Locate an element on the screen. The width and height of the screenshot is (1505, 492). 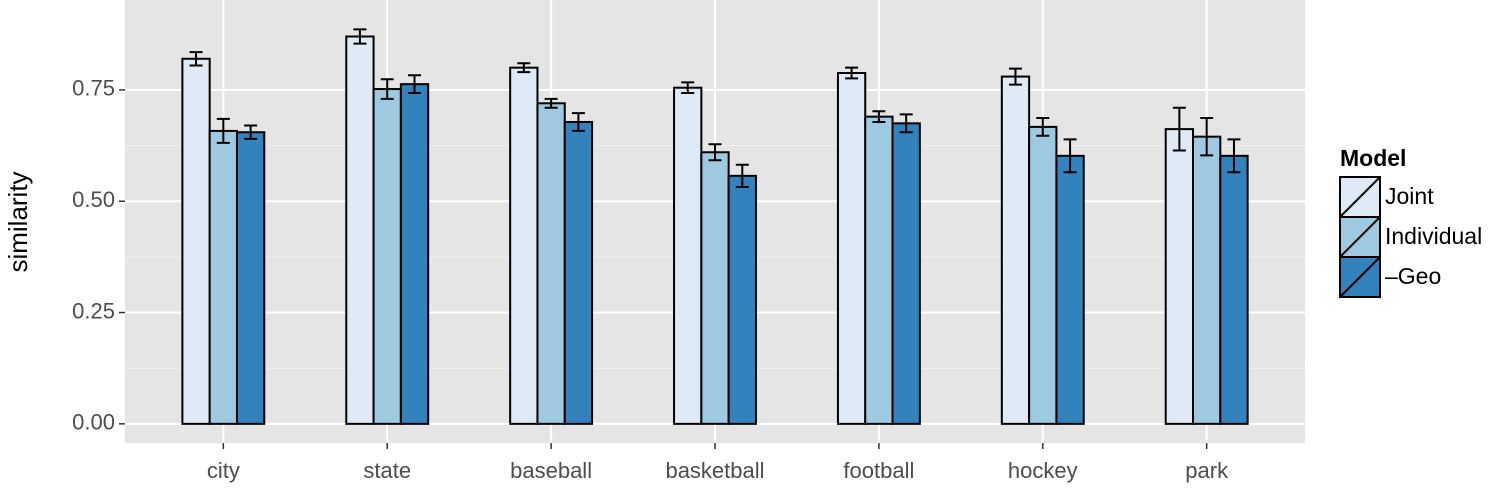
x-tick-label: football is located at coordinates (878, 470).